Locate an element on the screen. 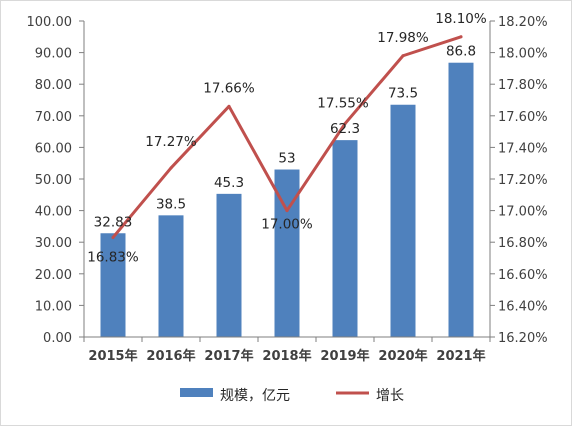 This screenshot has width=574, height=428. x-tick-label: 2018年 is located at coordinates (286, 356).